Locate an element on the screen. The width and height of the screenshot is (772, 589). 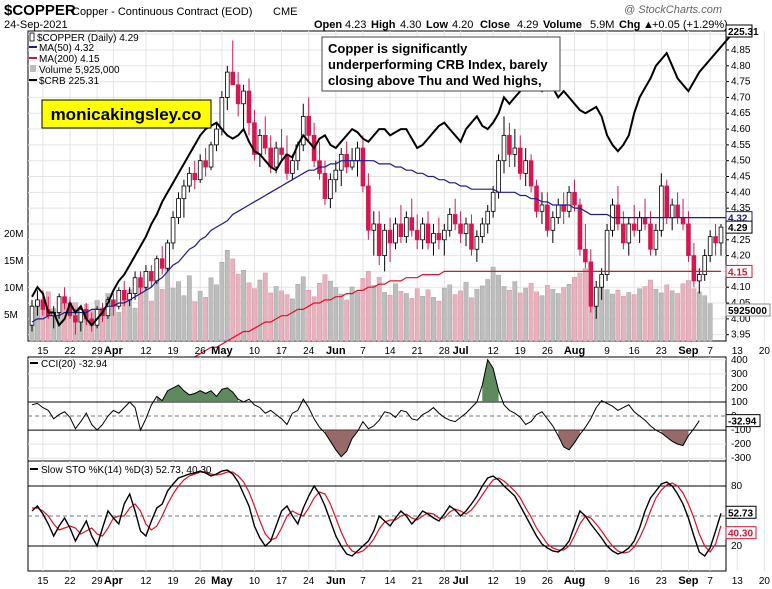
x-bottom-tick-label: 26 is located at coordinates (201, 581).